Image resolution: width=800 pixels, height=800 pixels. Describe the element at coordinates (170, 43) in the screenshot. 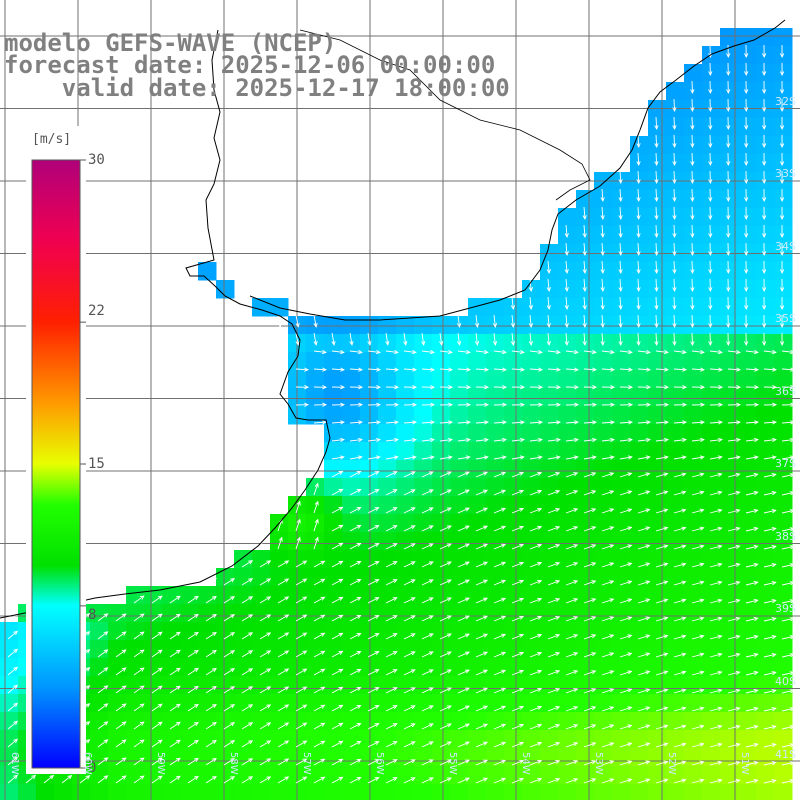

I see `title-model: modelo GEFS-WAVE (NCEP)` at that location.